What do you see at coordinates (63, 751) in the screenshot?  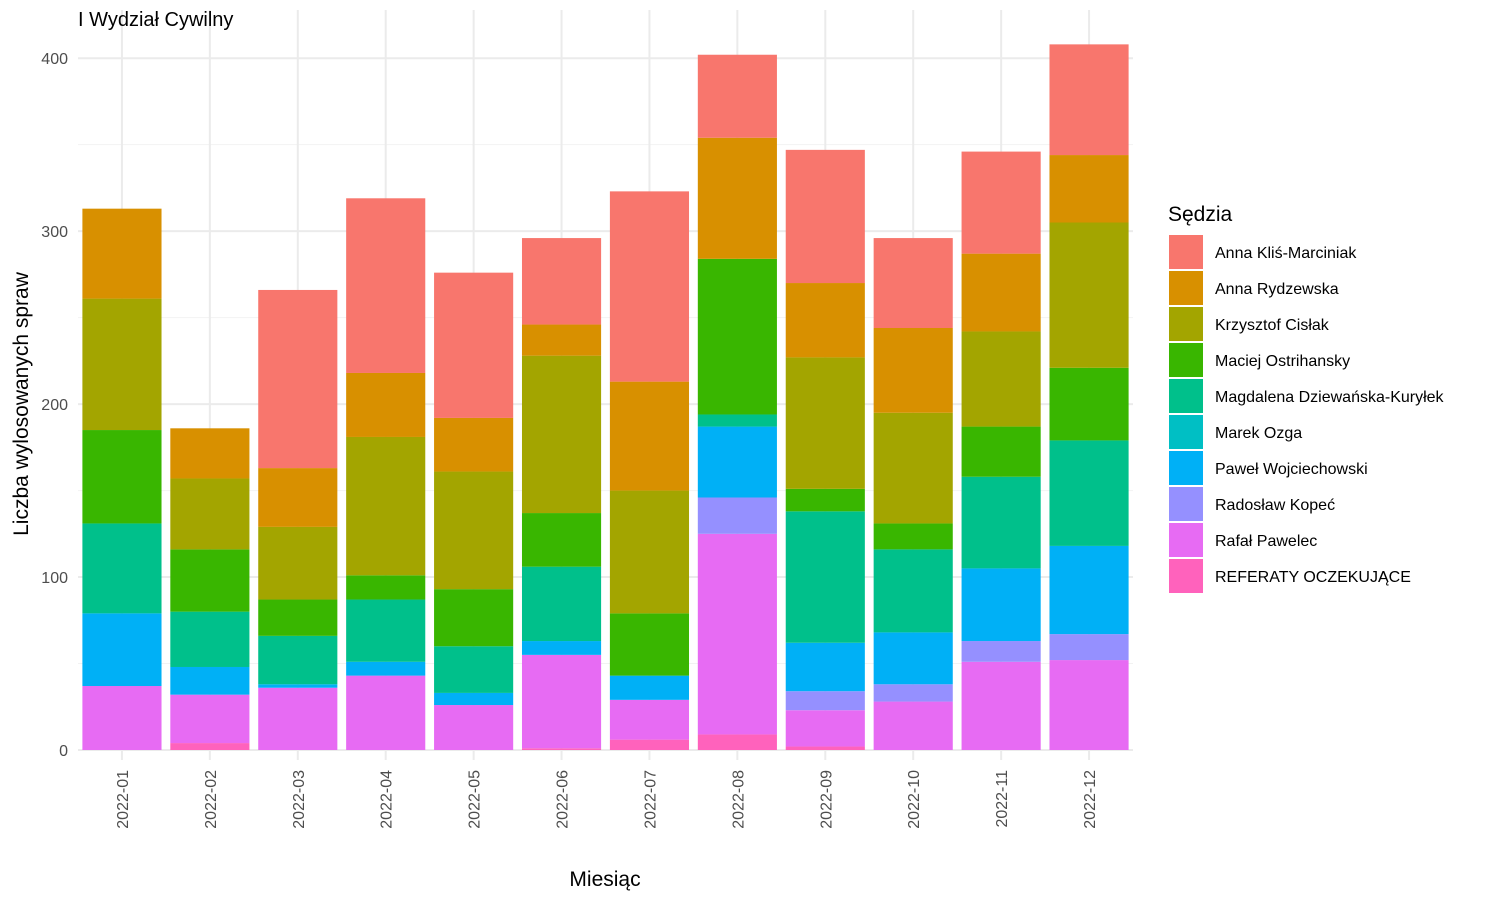 I see `y-tick-label: 0` at bounding box center [63, 751].